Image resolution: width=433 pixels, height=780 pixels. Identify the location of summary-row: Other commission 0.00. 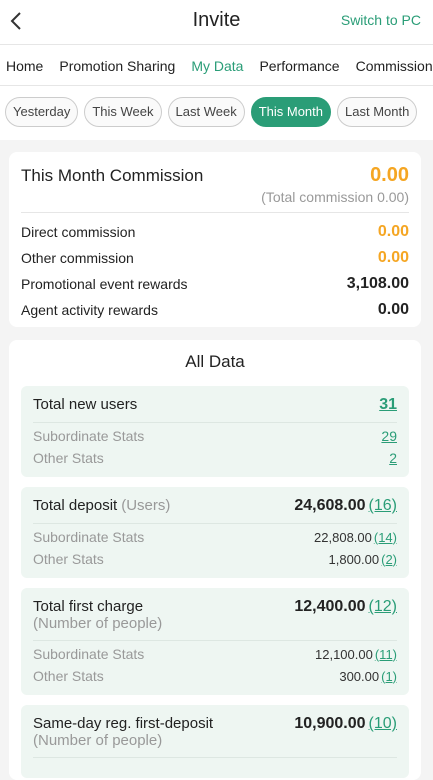
(215, 258).